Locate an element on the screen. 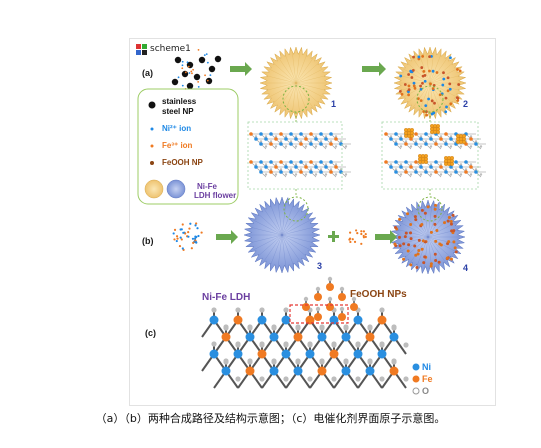 This screenshot has height=448, width=541. legend-steel-np: steel NP is located at coordinates (178, 111).